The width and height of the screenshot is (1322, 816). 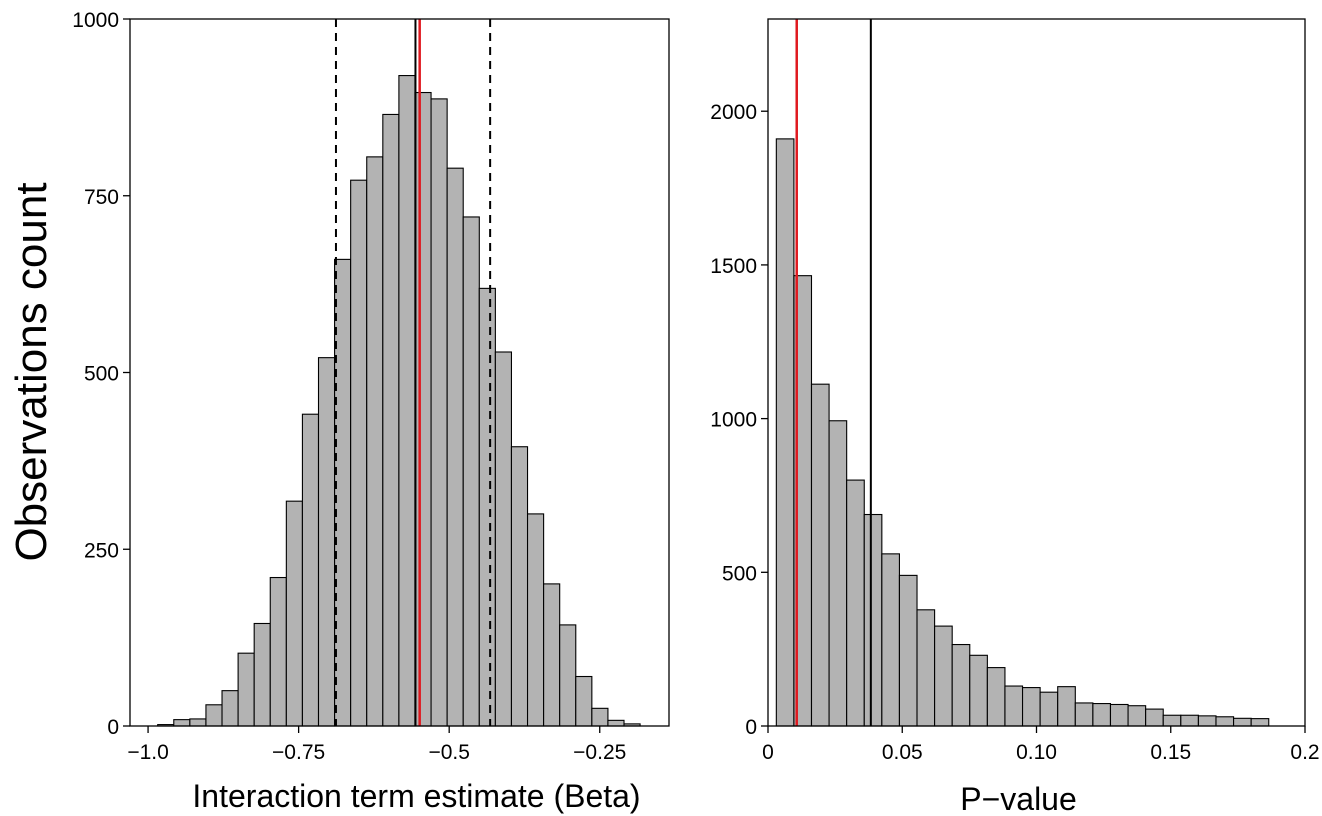 What do you see at coordinates (733, 112) in the screenshot?
I see `y-tick-label-pvalue-4: 2000` at bounding box center [733, 112].